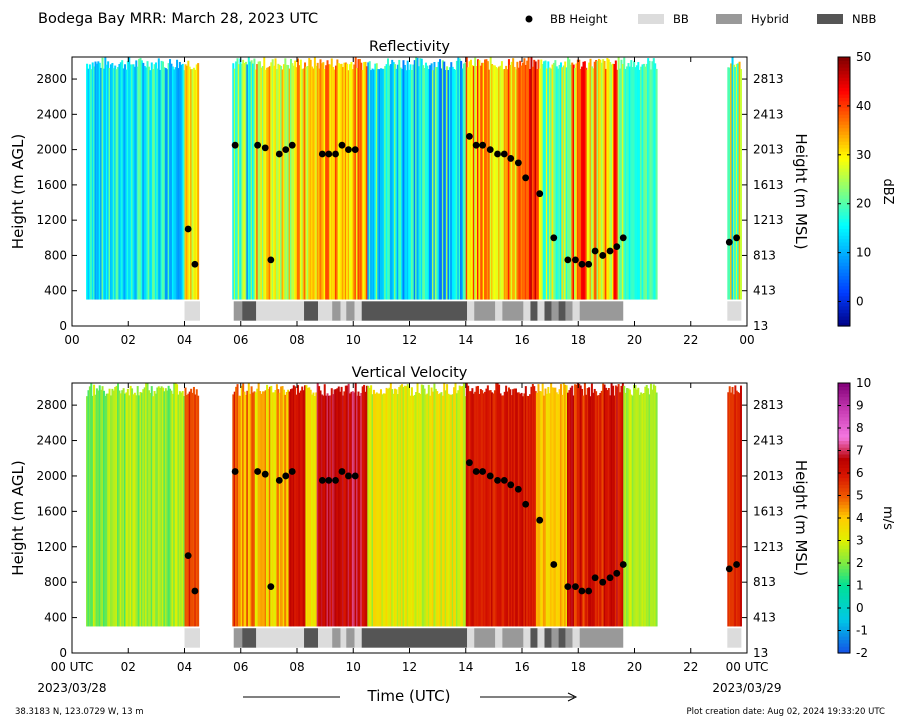 This screenshot has width=900, height=725. What do you see at coordinates (801, 191) in the screenshot?
I see `y-axis-label-right: Height (m MSL)` at bounding box center [801, 191].